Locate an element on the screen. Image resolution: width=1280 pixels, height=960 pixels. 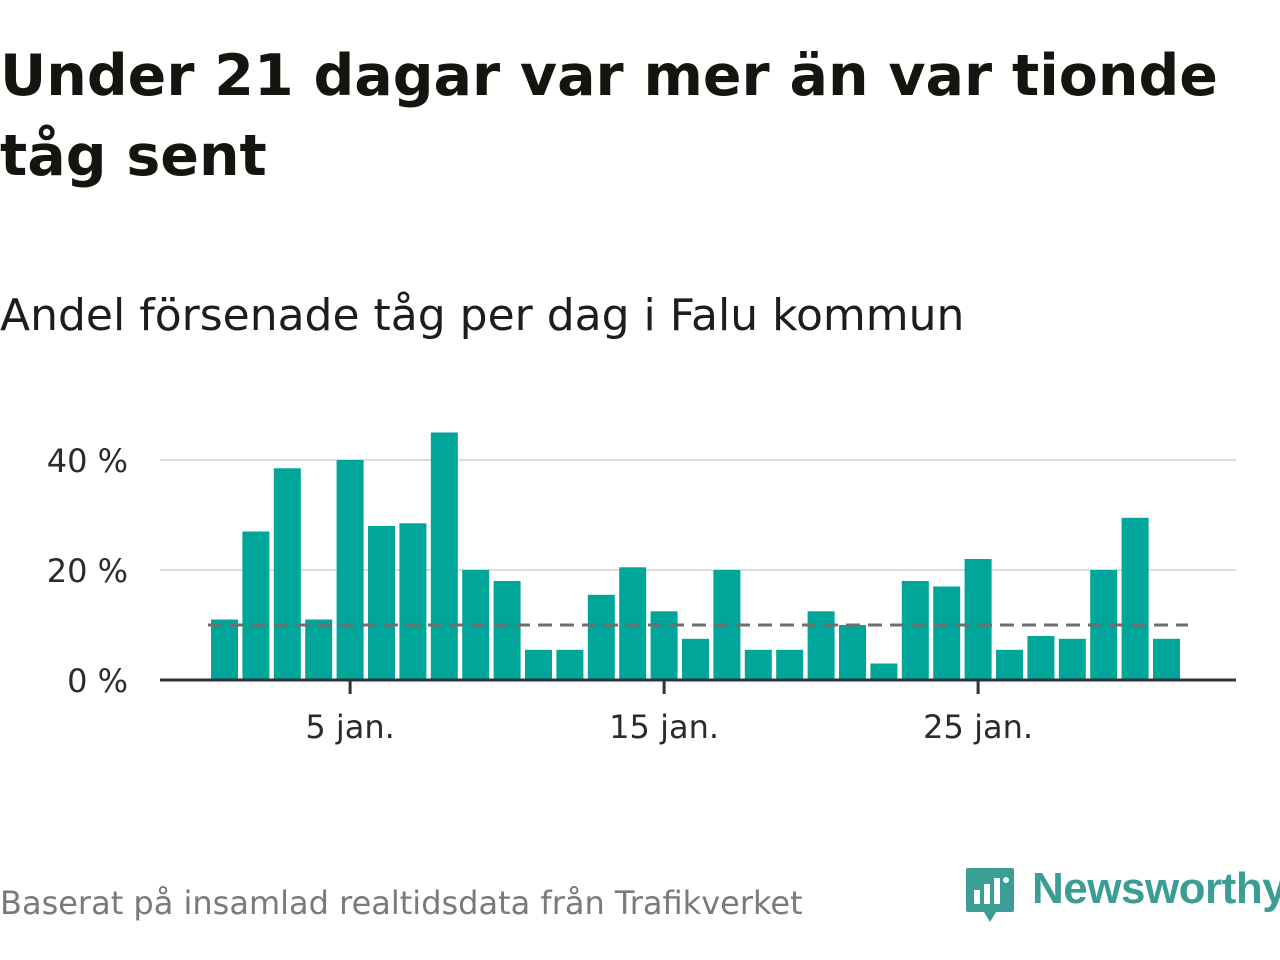
x-tick-label: 25 jan. is located at coordinates (978, 727).